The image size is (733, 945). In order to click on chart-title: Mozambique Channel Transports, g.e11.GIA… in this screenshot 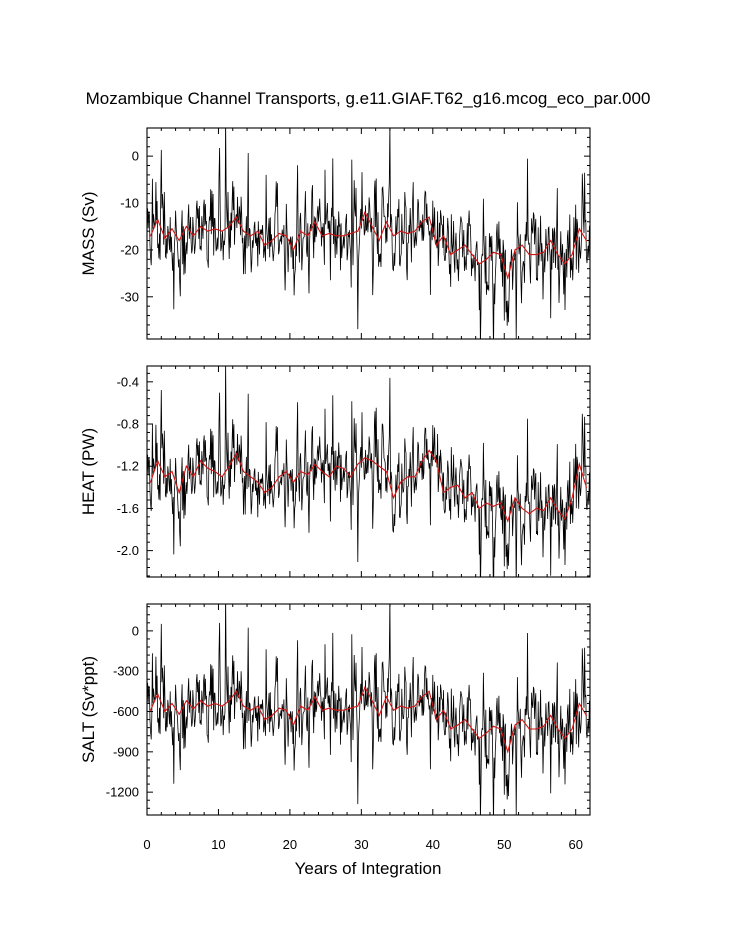, I will do `click(368, 98)`.